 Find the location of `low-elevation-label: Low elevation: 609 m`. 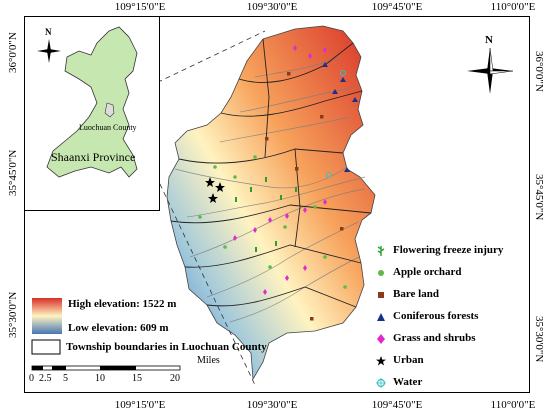

low-elevation-label: Low elevation: 609 m is located at coordinates (118, 328).